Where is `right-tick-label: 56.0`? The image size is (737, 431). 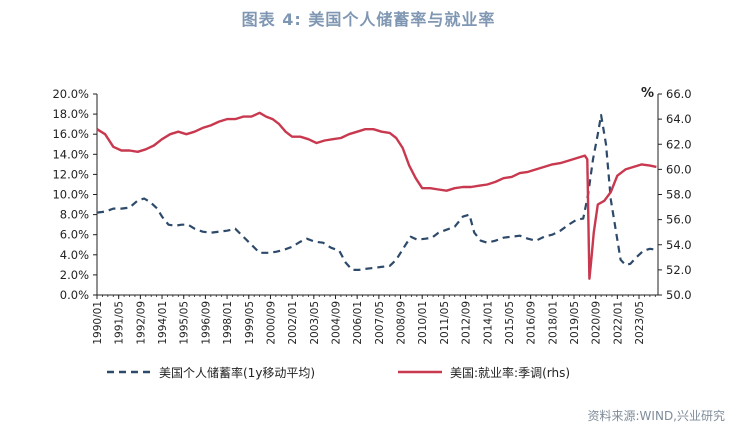
right-tick-label: 56.0 is located at coordinates (679, 220).